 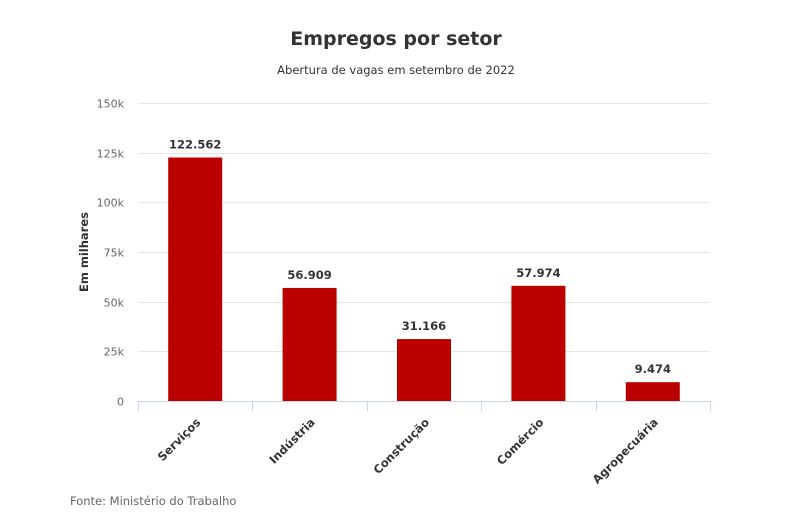 I want to click on y-tick-label: 0, so click(x=120, y=402).